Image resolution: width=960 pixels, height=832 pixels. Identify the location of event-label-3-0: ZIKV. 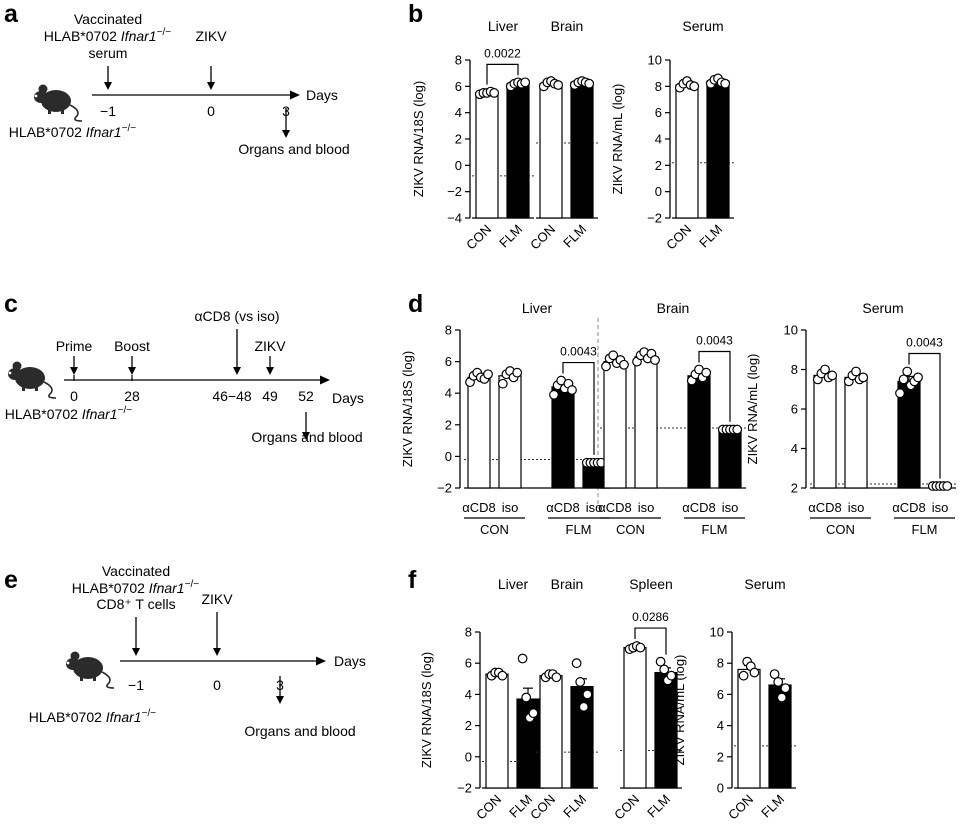
(270, 346).